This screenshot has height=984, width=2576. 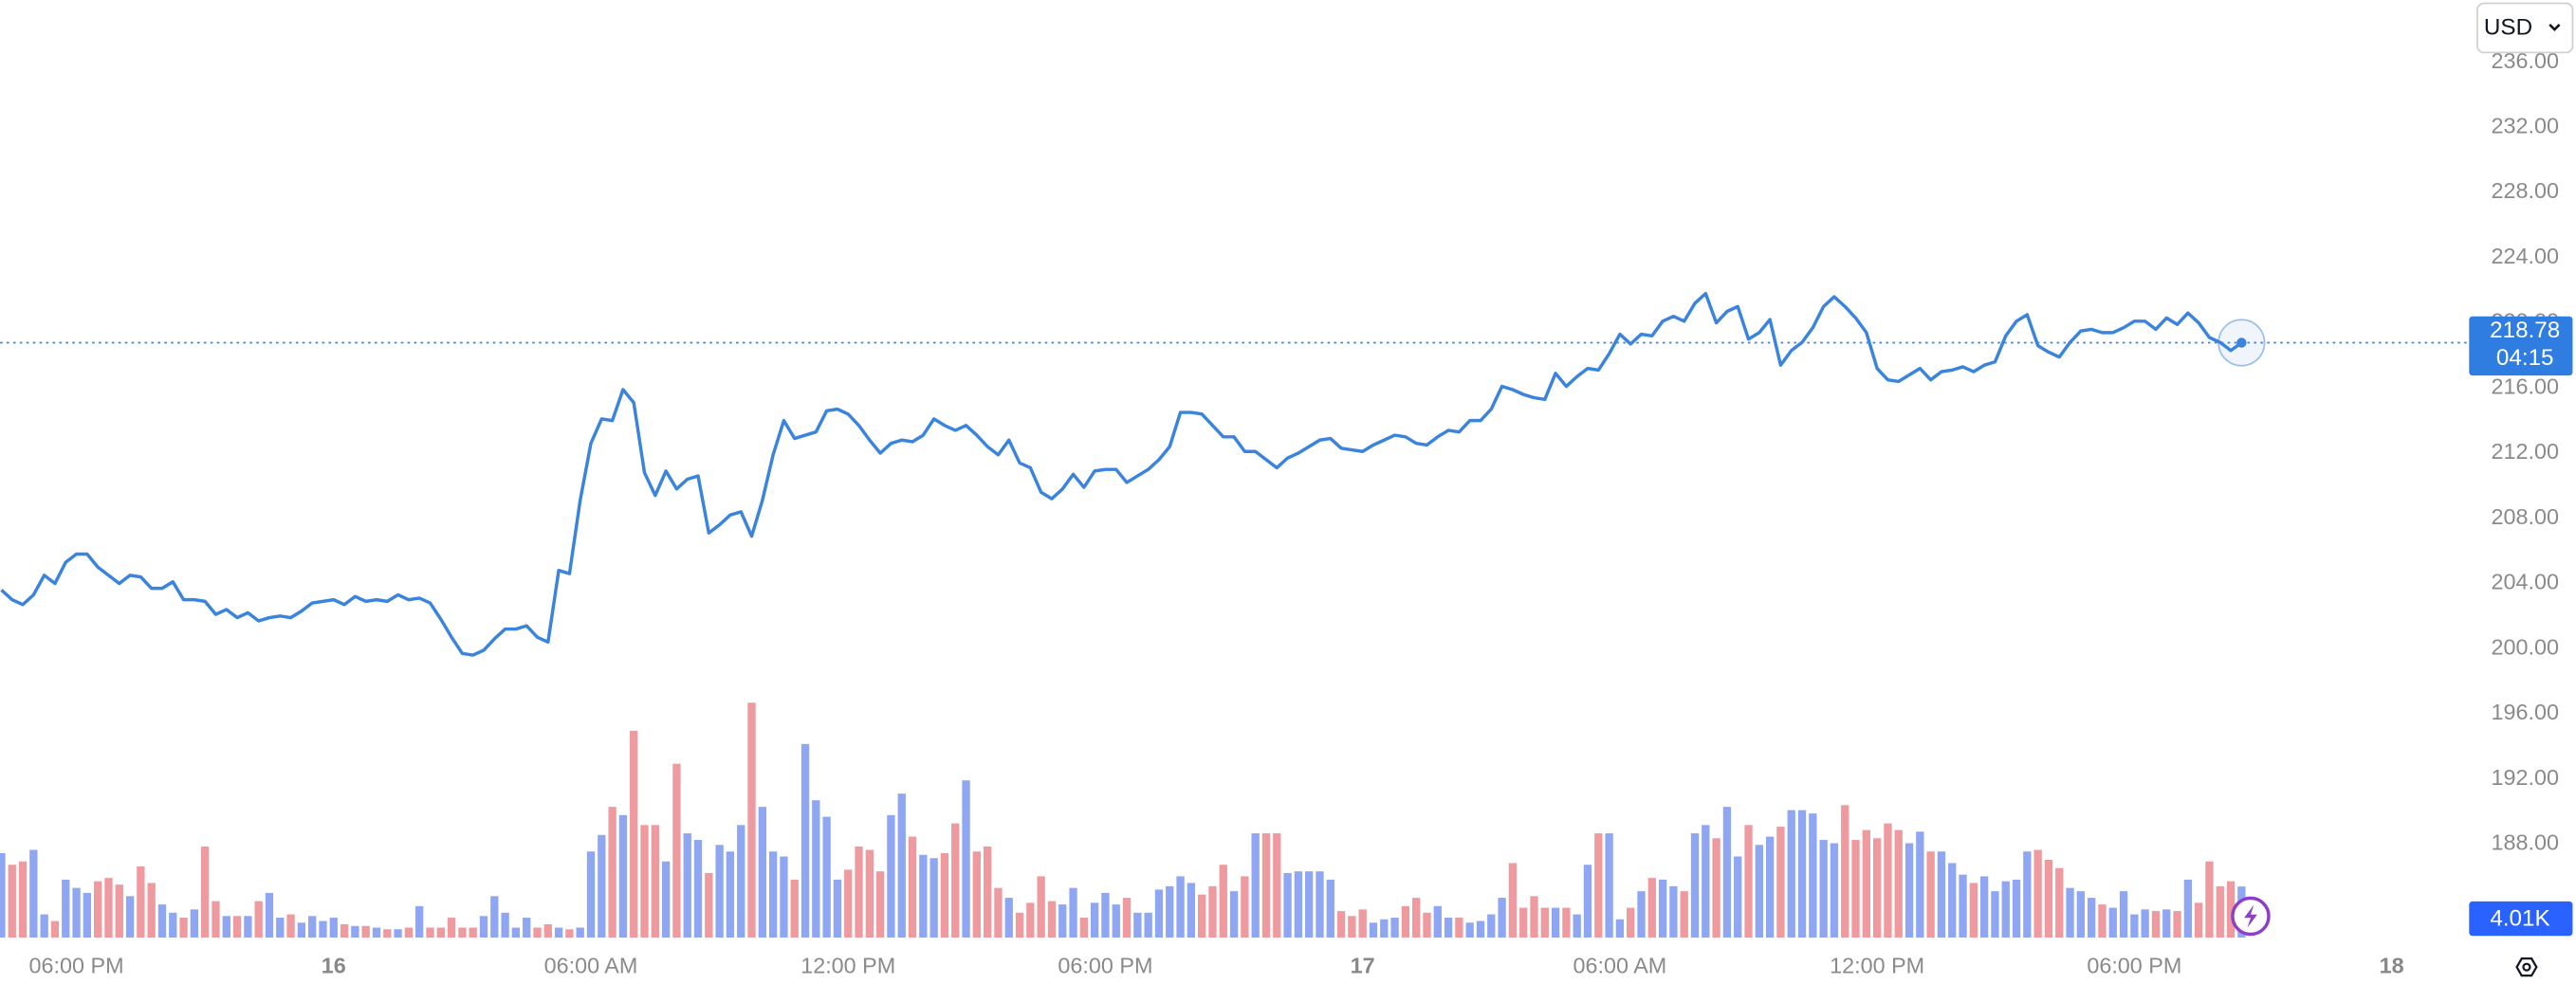 I want to click on volume-tag, so click(x=2521, y=919).